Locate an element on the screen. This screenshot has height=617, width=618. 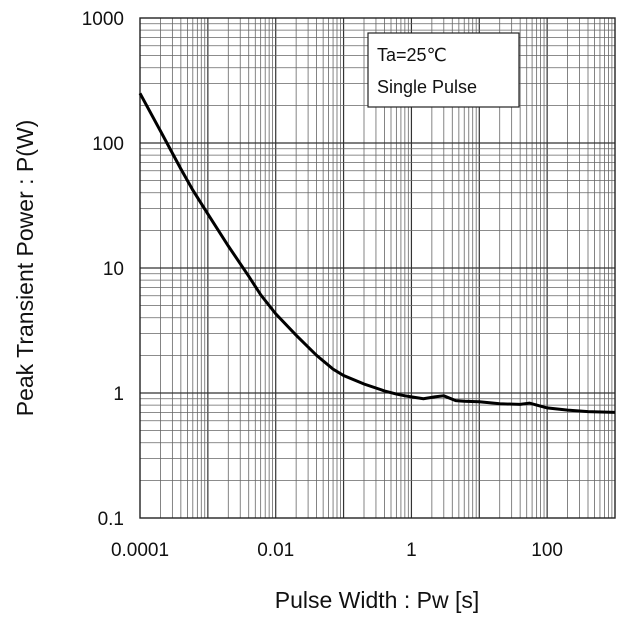
y-tick-label: 10 is located at coordinates (113, 269).